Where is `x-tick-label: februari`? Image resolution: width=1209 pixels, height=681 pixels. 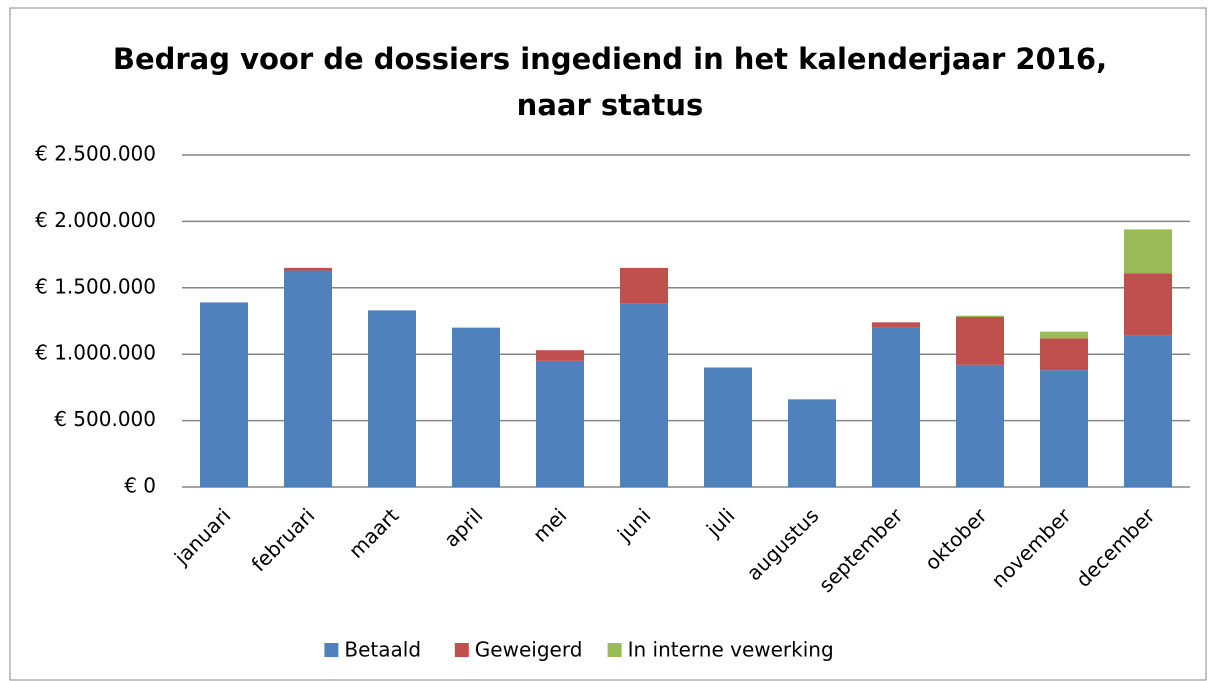
x-tick-label: februari is located at coordinates (283, 539).